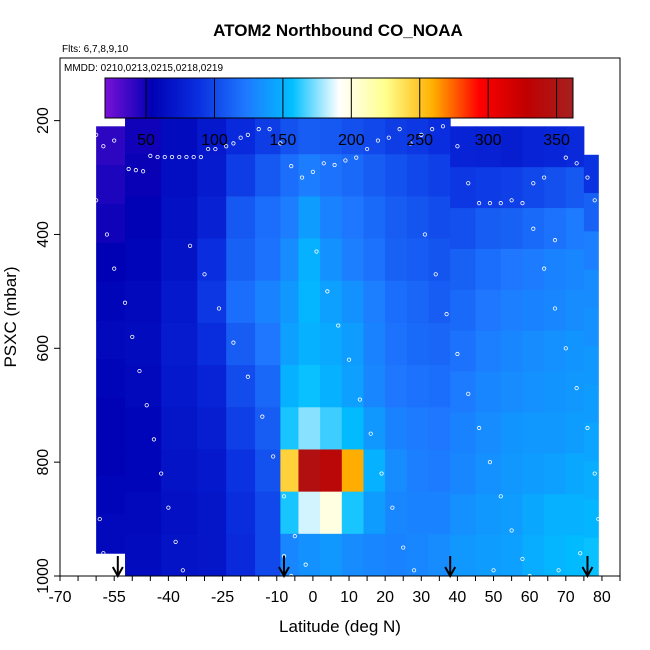 The image size is (650, 650). Describe the element at coordinates (338, 30) in the screenshot. I see `chart-title: ATOM2 Northbound CO_NOAA` at that location.